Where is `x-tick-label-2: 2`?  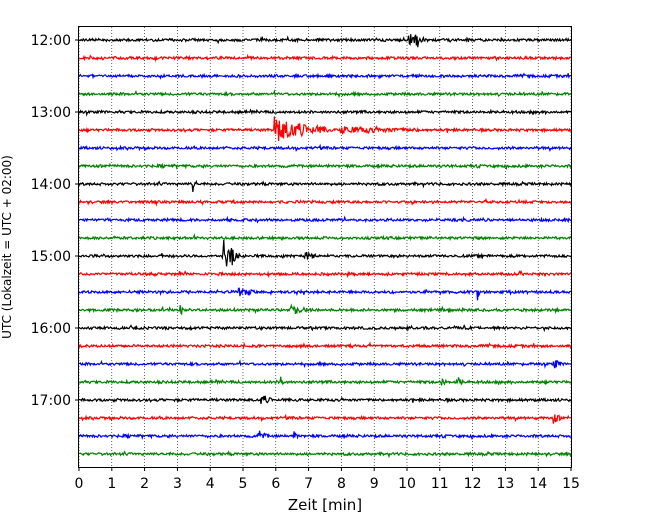 x-tick-label-2: 2 is located at coordinates (144, 484).